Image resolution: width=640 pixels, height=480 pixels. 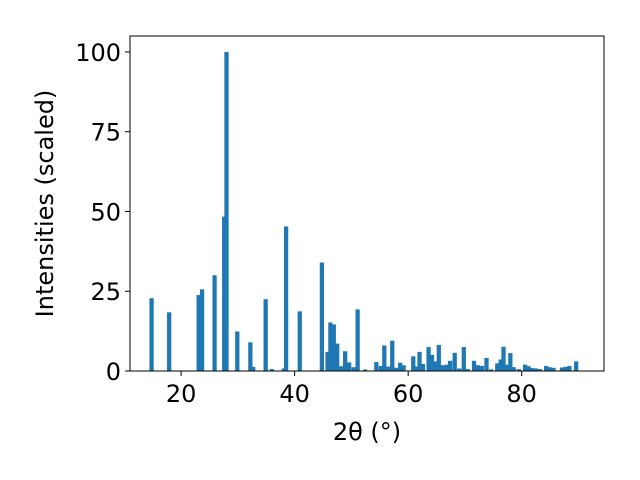 I want to click on y-tick-label: 25, so click(x=105, y=292).